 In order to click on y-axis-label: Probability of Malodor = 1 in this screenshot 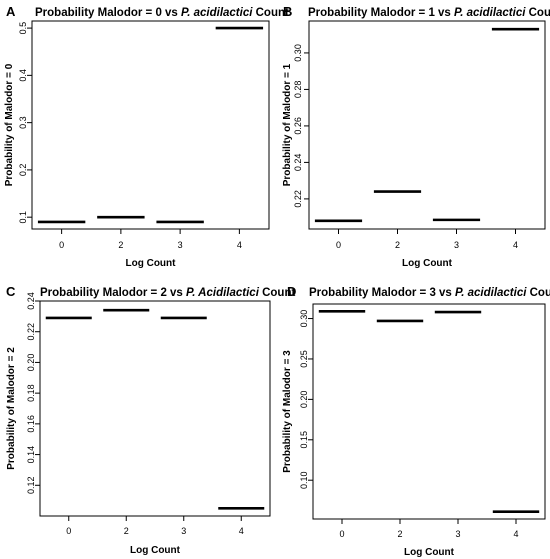, I will do `click(287, 124)`.